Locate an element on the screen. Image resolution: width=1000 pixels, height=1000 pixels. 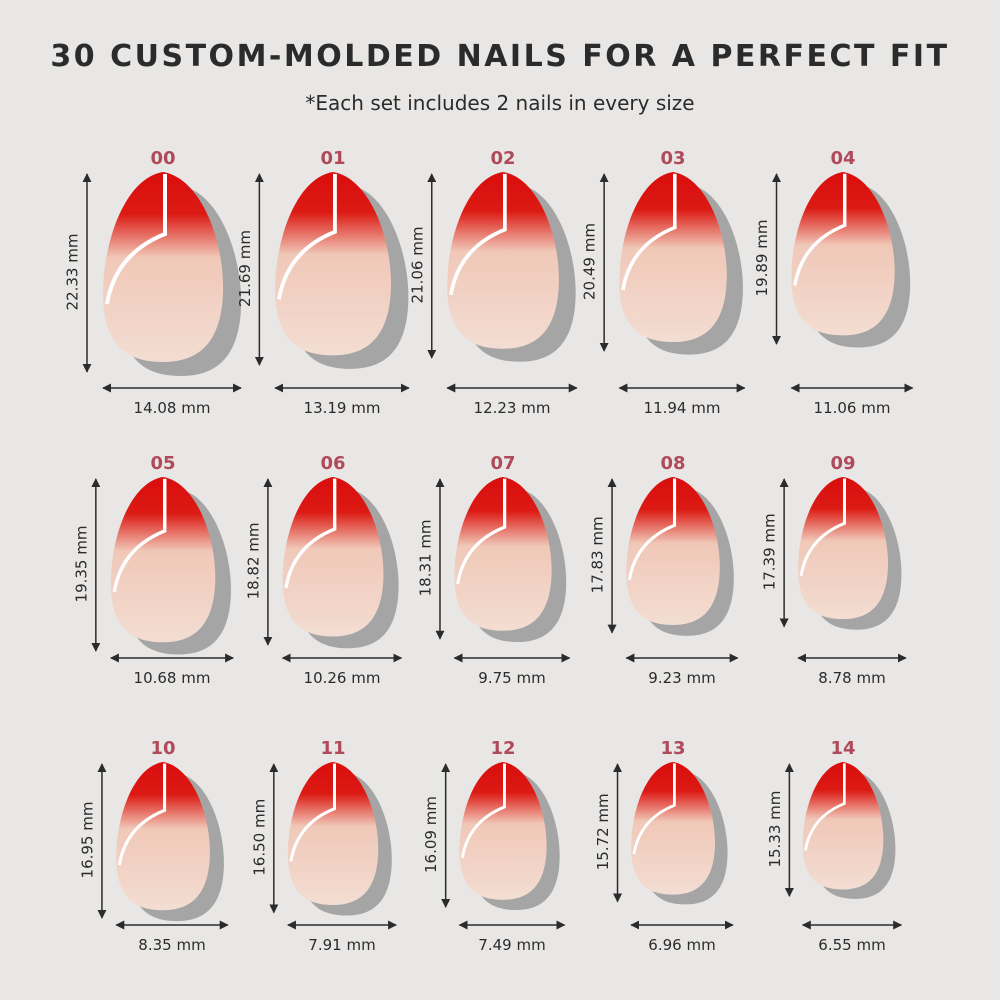
length-label: 15.33 mm is located at coordinates (775, 829).